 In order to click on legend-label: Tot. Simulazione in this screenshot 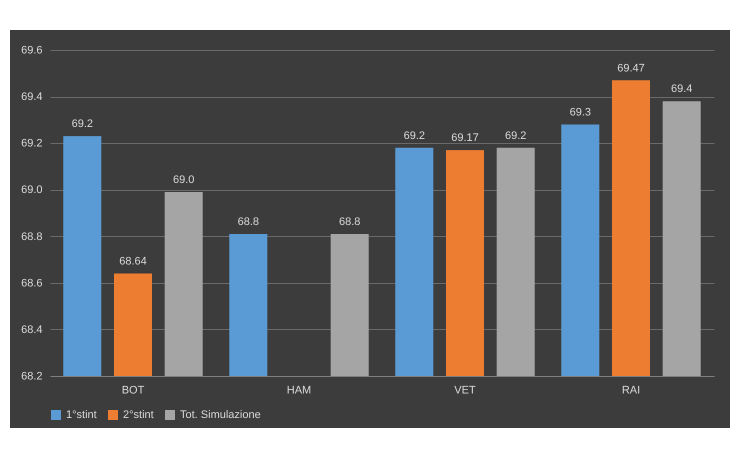, I will do `click(220, 415)`.